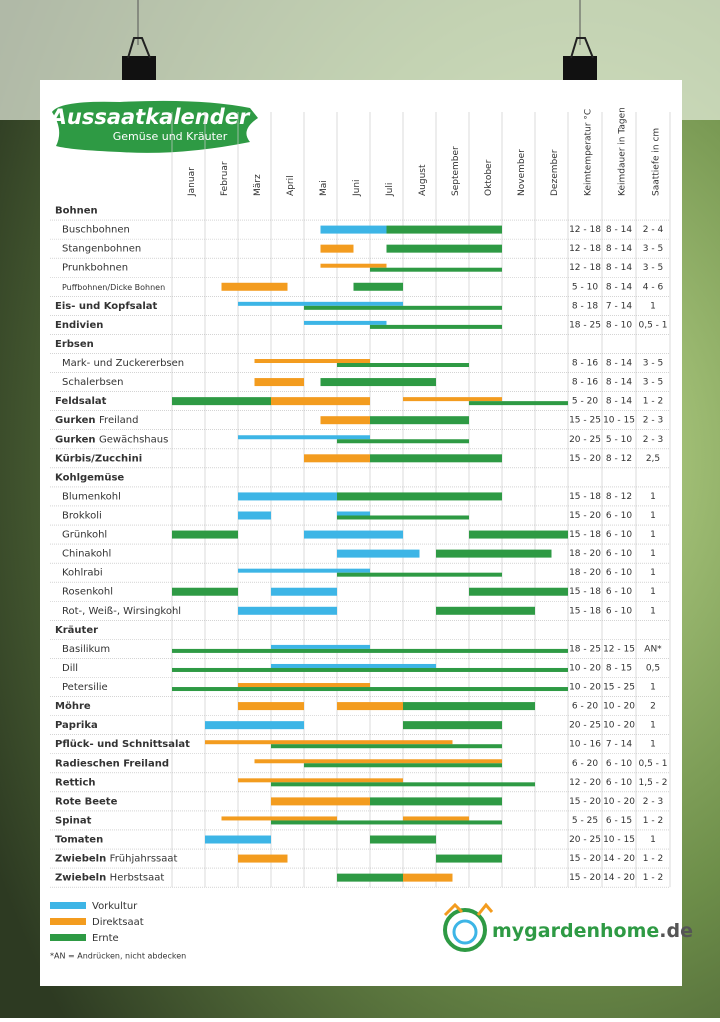 The image size is (720, 1022). I want to click on row-label: Rettich, so click(75, 782).